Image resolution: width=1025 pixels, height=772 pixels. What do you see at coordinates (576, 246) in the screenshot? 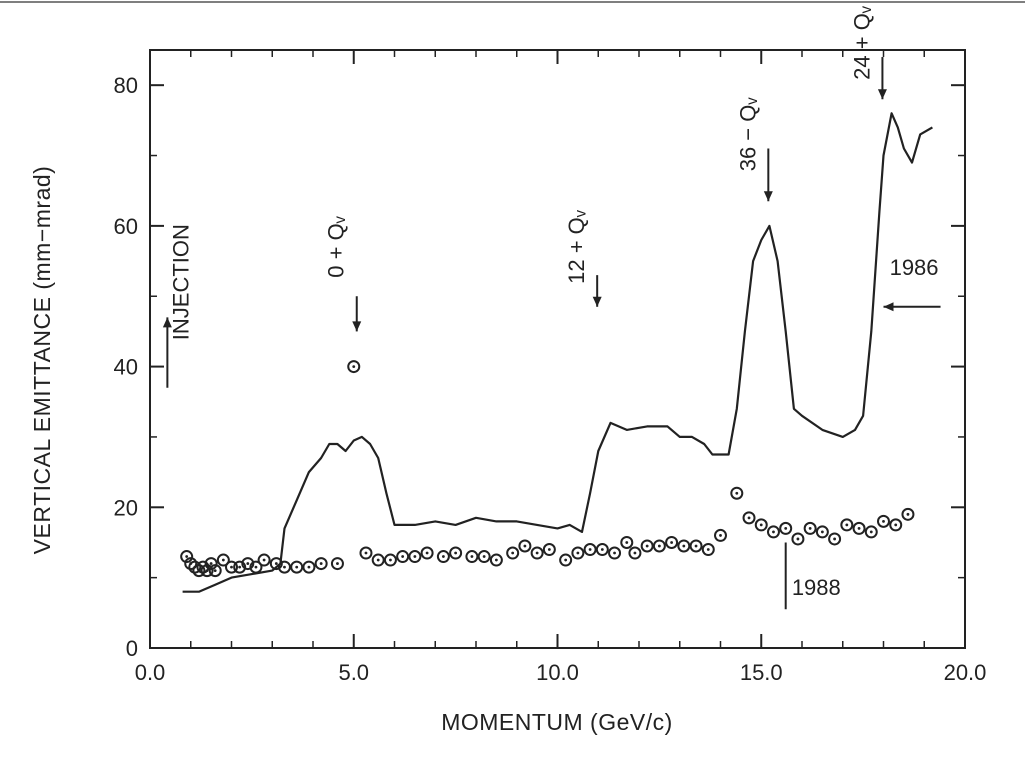
I see `resonance-label-12-plus-qv: 12 + Qᵥ` at bounding box center [576, 246].